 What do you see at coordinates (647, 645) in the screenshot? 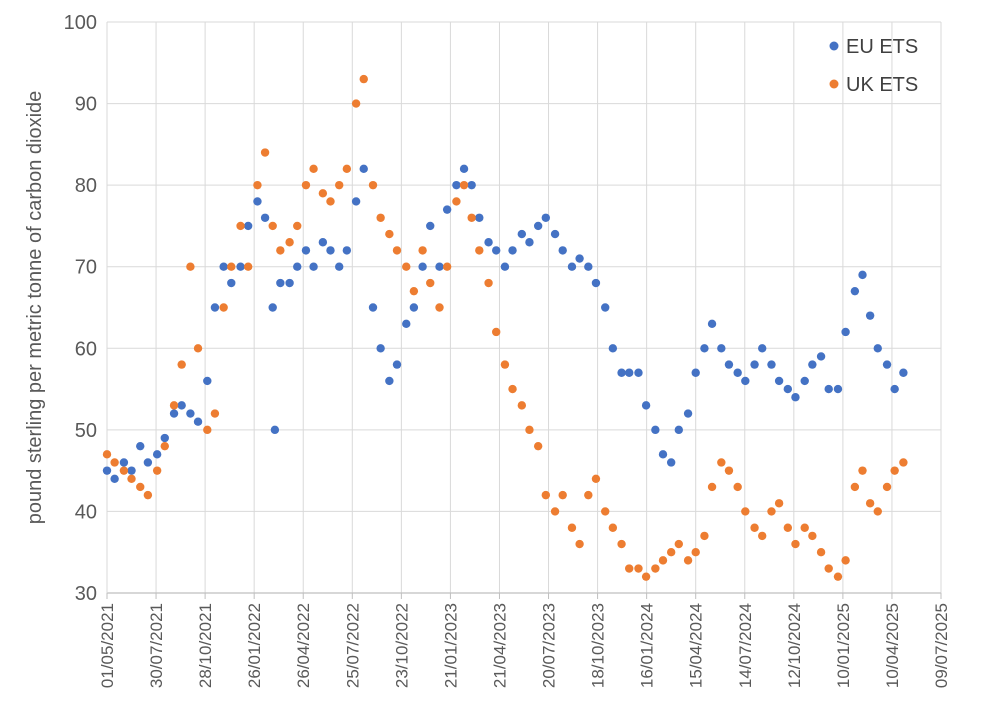
I see `x-tick-label: 16/01/2024` at bounding box center [647, 645].